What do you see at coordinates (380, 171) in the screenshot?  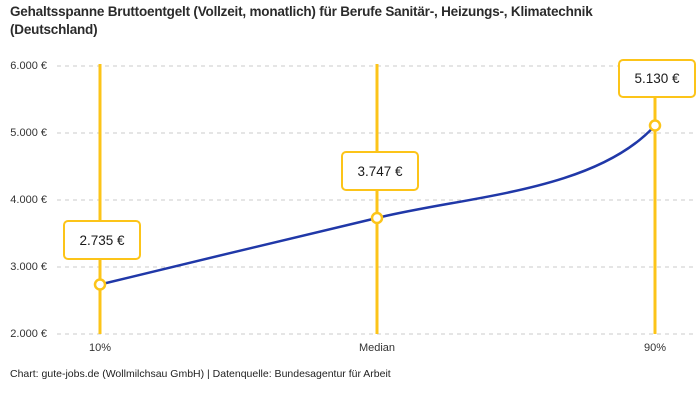 I see `value-label-median: 3.747 €` at bounding box center [380, 171].